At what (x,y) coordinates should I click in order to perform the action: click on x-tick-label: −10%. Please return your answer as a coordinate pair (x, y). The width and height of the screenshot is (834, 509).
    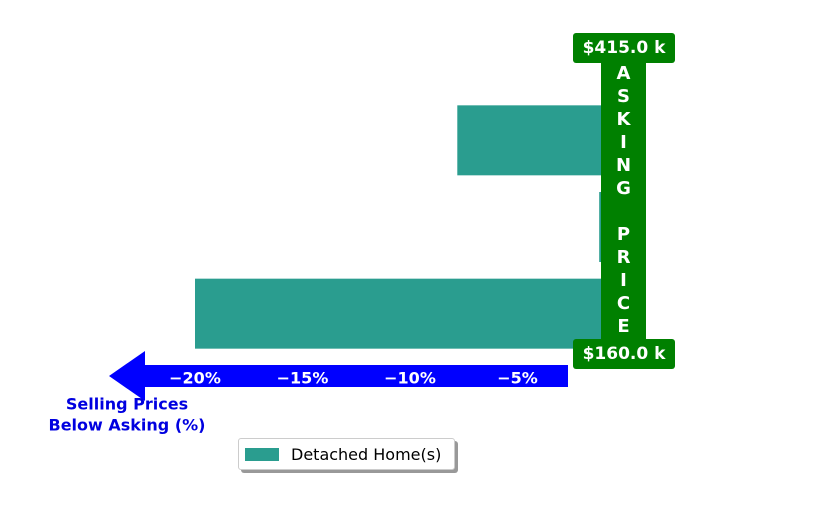
    Looking at the image, I should click on (410, 378).